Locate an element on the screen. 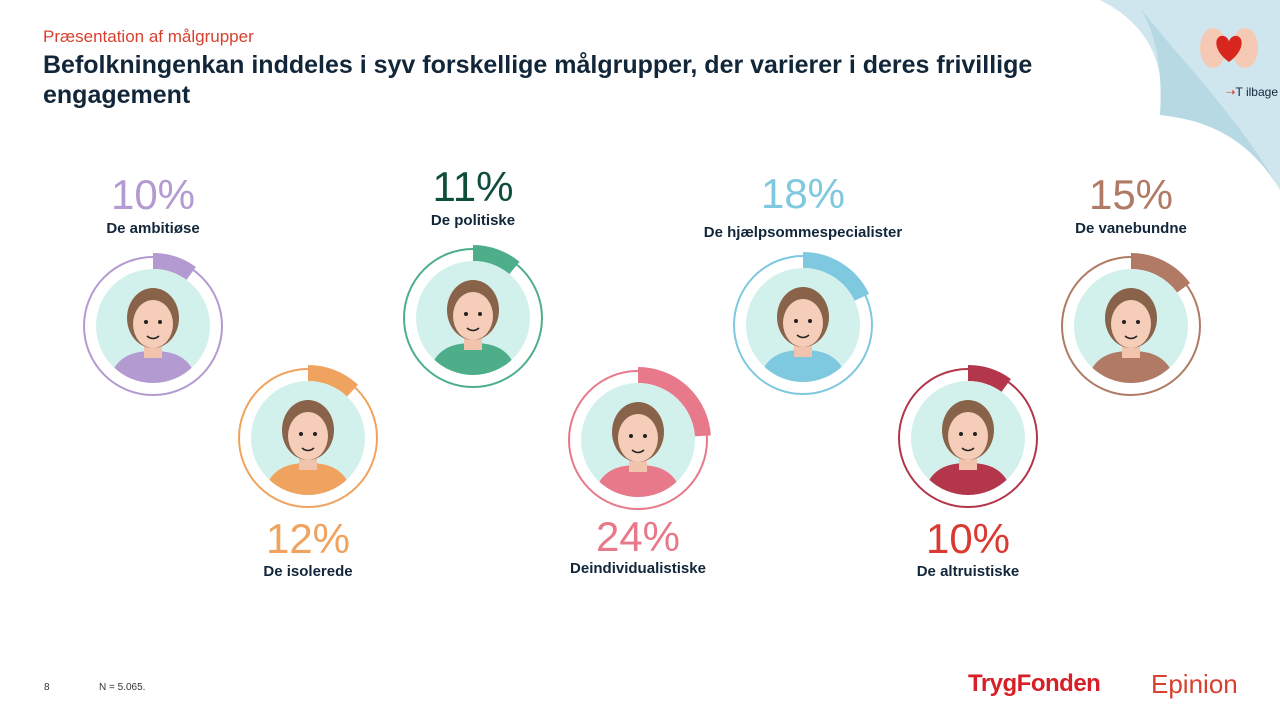 The width and height of the screenshot is (1280, 720). persona-name: De ambitiøse is located at coordinates (153, 228).